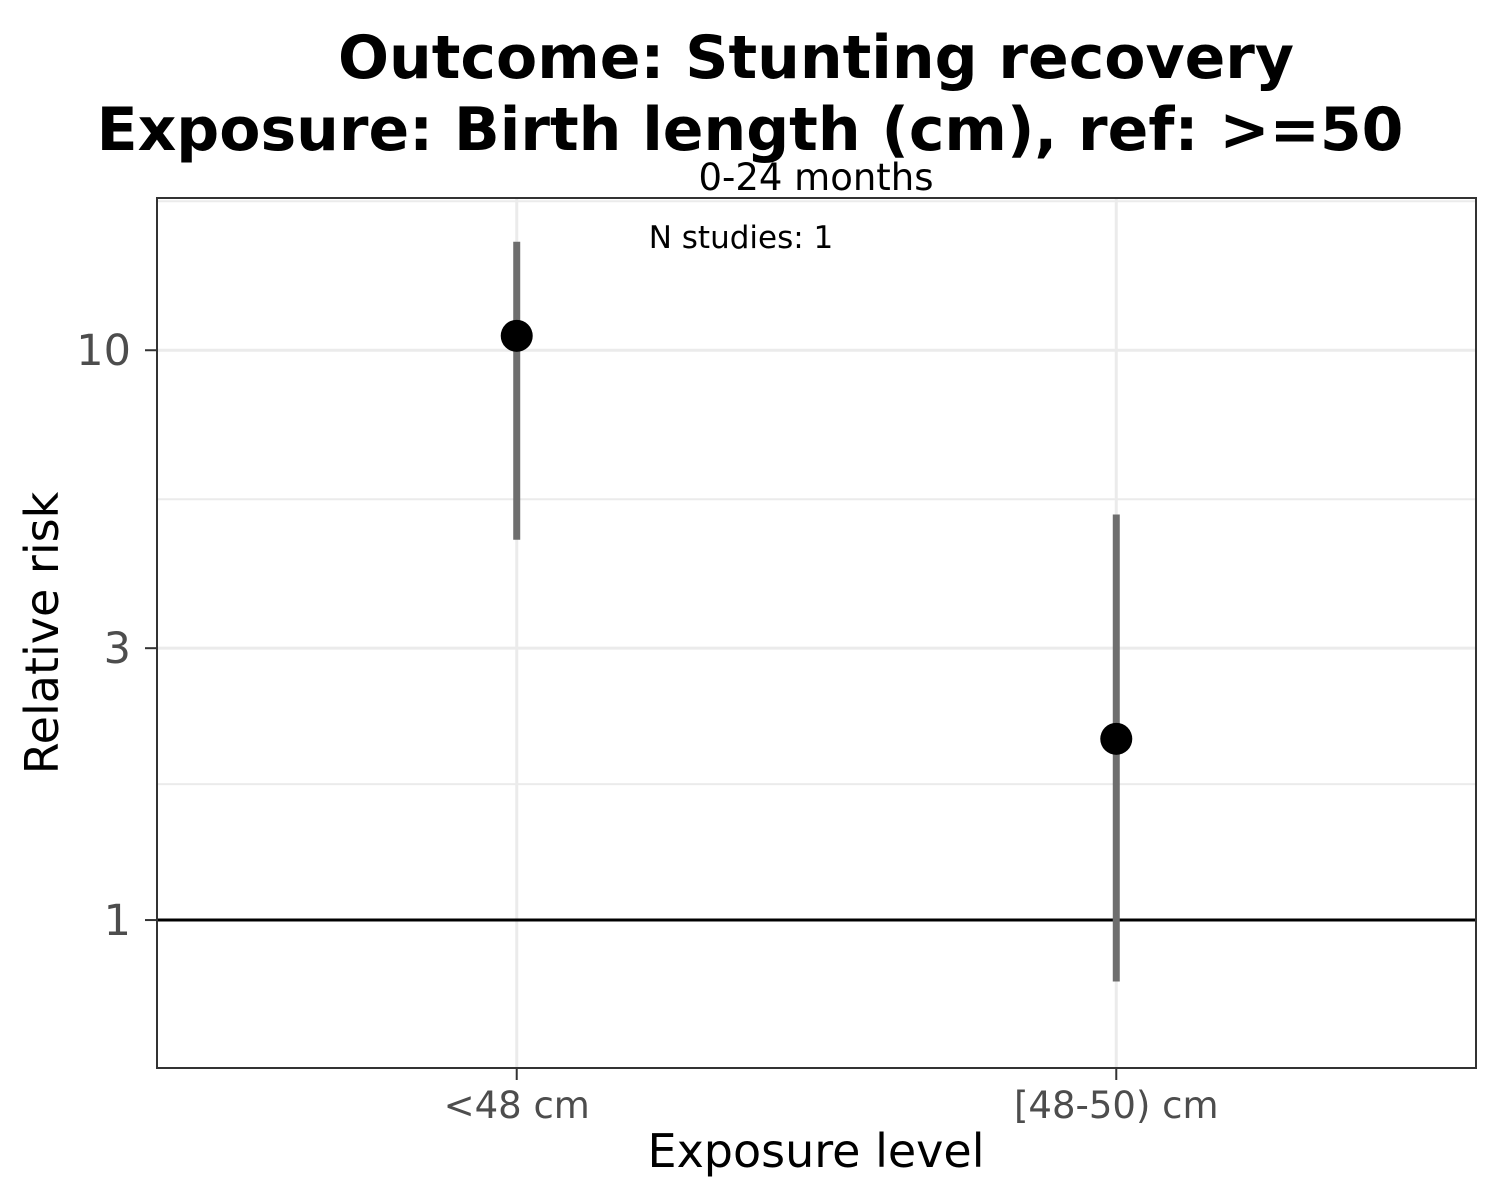 This screenshot has height=1200, width=1500. I want to click on y-axis: 1 3 10, so click(116, 636).